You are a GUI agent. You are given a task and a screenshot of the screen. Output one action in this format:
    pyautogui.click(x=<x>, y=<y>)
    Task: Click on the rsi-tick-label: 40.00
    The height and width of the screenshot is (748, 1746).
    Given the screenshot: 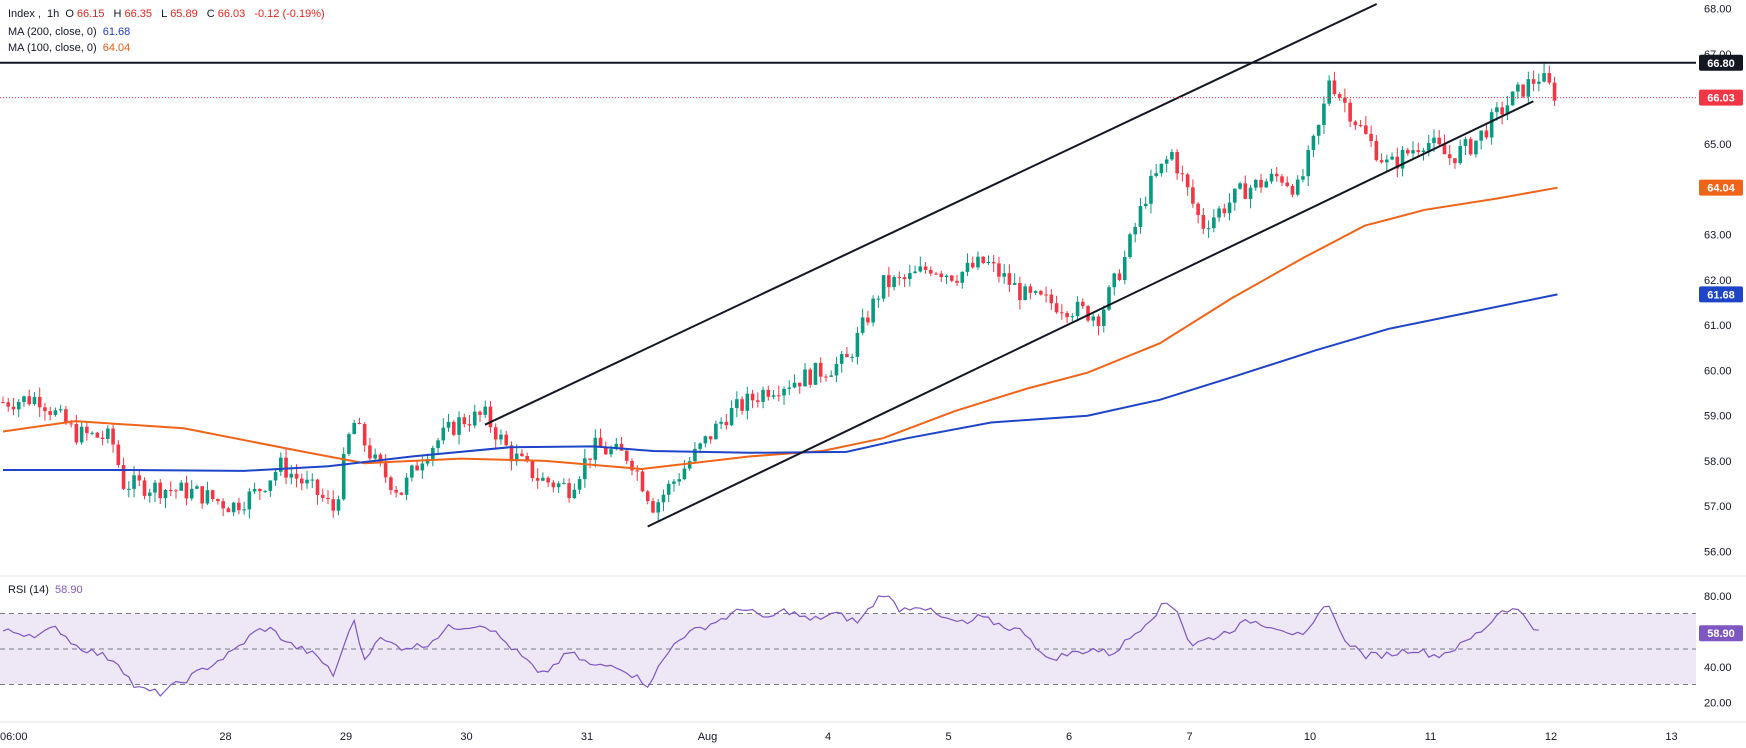 What is the action you would take?
    pyautogui.click(x=1718, y=668)
    